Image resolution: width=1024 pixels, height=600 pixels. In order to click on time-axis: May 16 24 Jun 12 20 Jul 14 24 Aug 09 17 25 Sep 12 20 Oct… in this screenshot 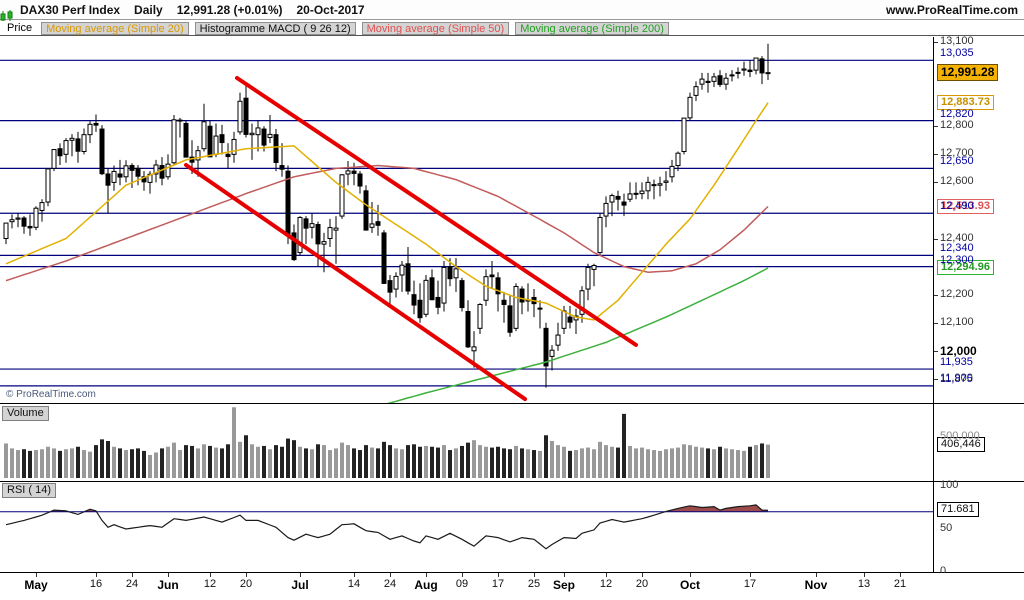, I will do `click(512, 586)`.